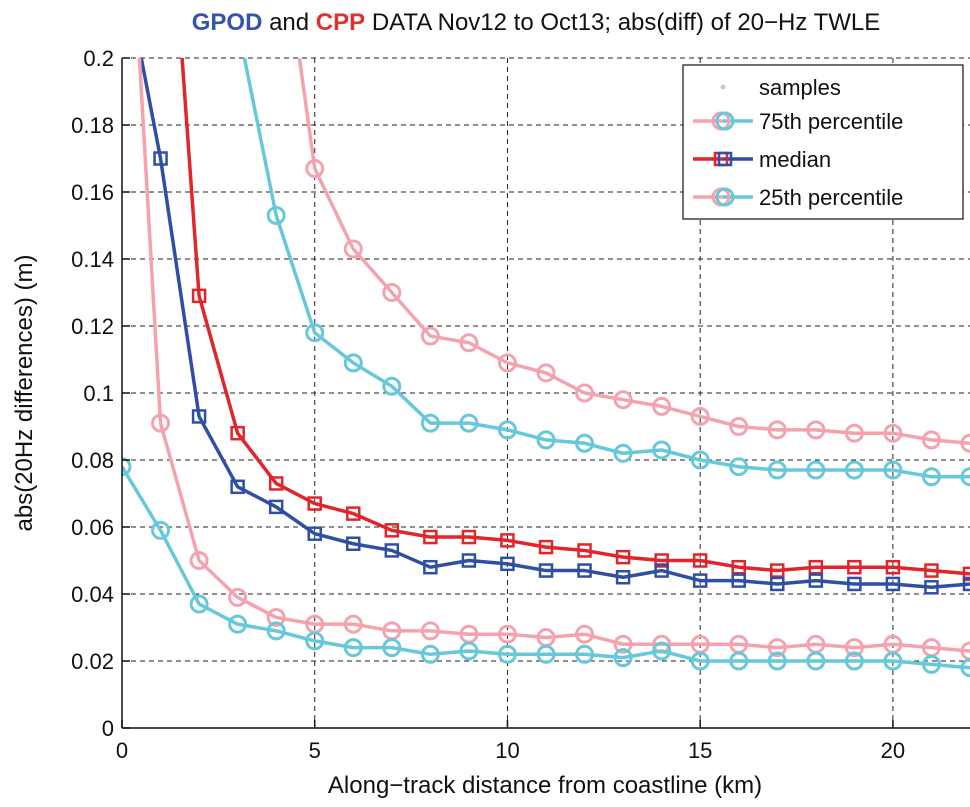  What do you see at coordinates (227, 22) in the screenshot?
I see `title-part: GPOD` at bounding box center [227, 22].